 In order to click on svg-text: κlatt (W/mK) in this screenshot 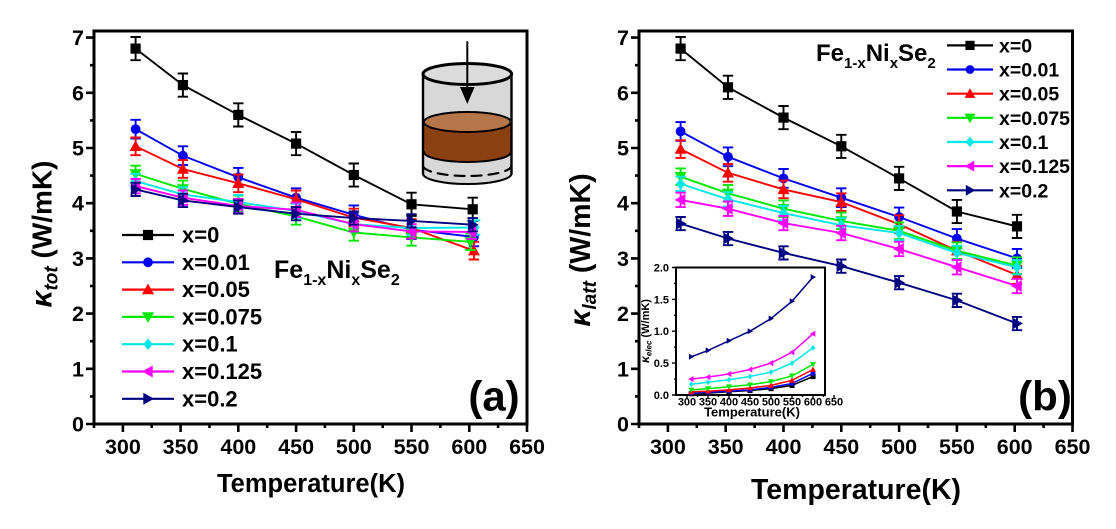, I will do `click(582, 249)`.